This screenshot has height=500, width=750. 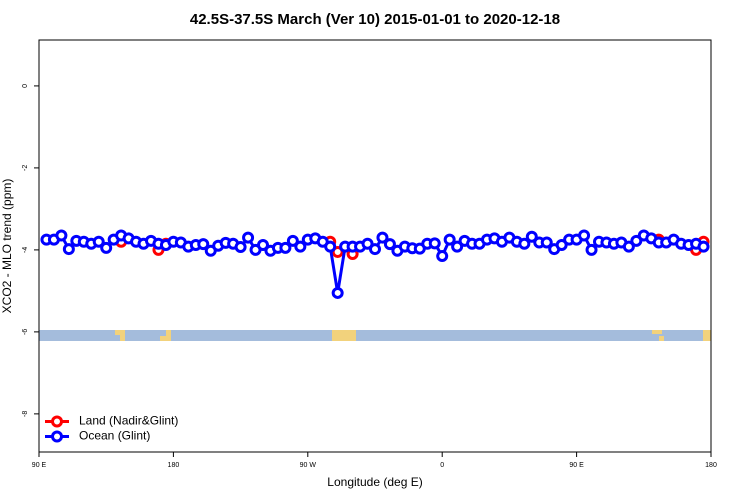 What do you see at coordinates (25, 414) in the screenshot?
I see `y-tick-label: -8` at bounding box center [25, 414].